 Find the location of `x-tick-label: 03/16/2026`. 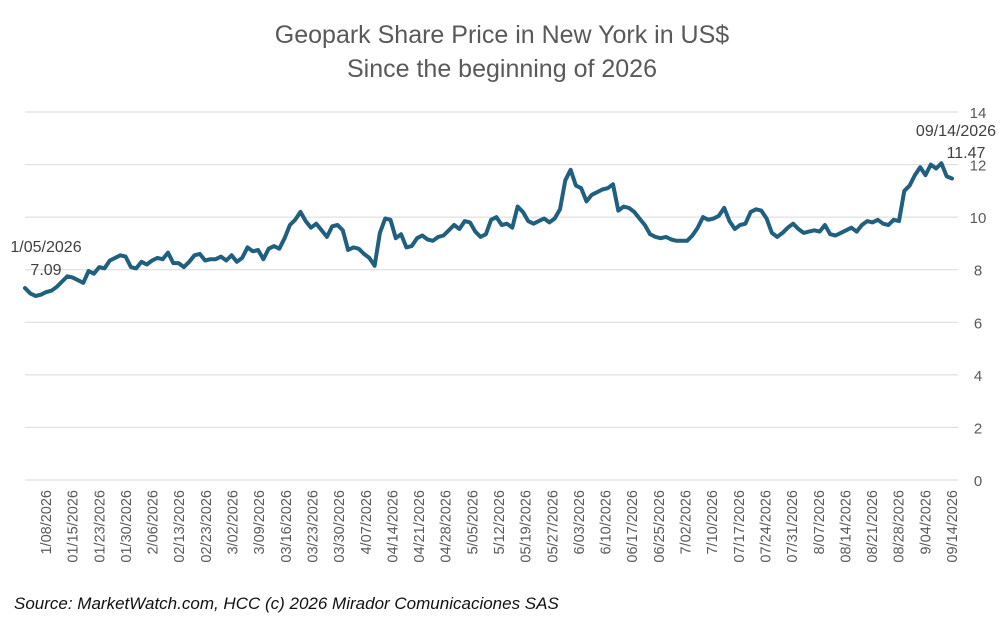

x-tick-label: 03/16/2026 is located at coordinates (287, 526).